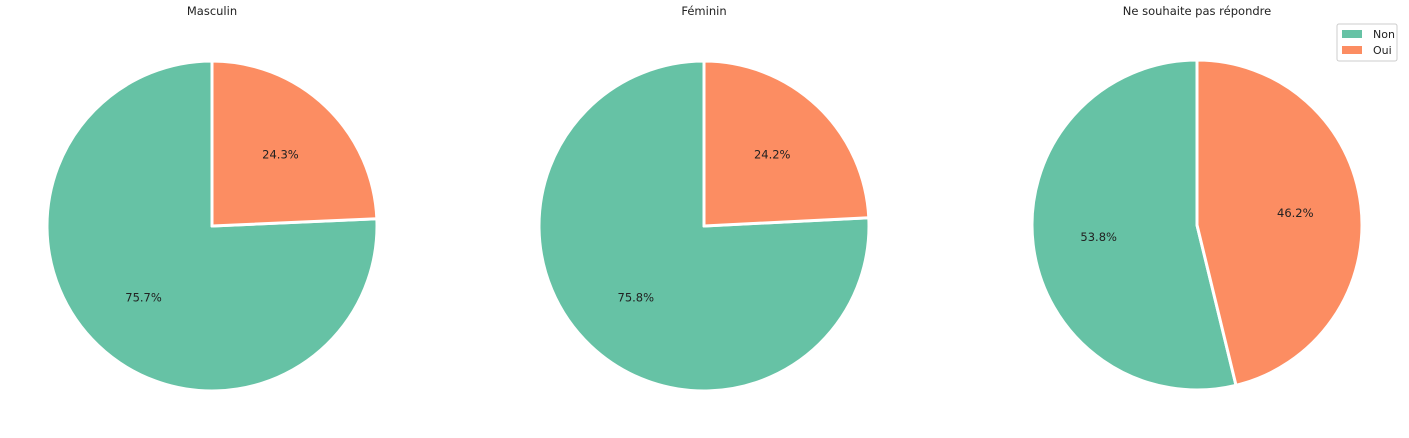 This screenshot has height=438, width=1409. I want to click on pie-title: Ne souhaite pas répondre, so click(1197, 11).